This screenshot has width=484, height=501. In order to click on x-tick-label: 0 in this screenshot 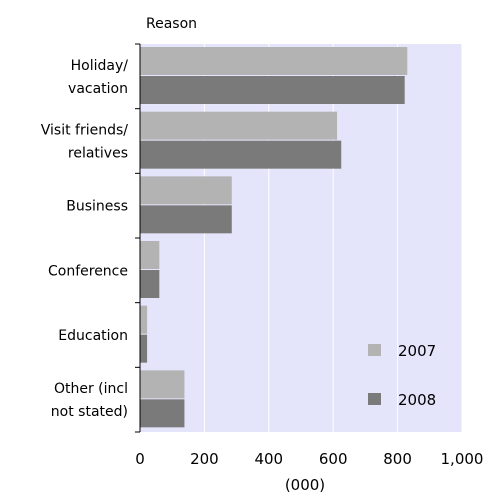, I will do `click(140, 459)`.